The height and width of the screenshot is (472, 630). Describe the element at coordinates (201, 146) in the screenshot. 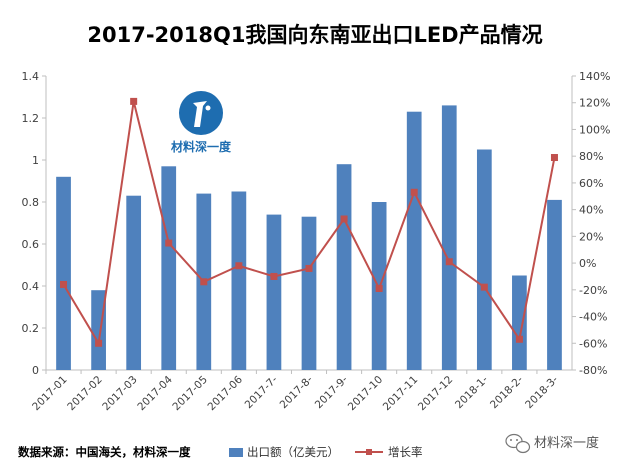

I see `logo-text: 材料深一度` at that location.